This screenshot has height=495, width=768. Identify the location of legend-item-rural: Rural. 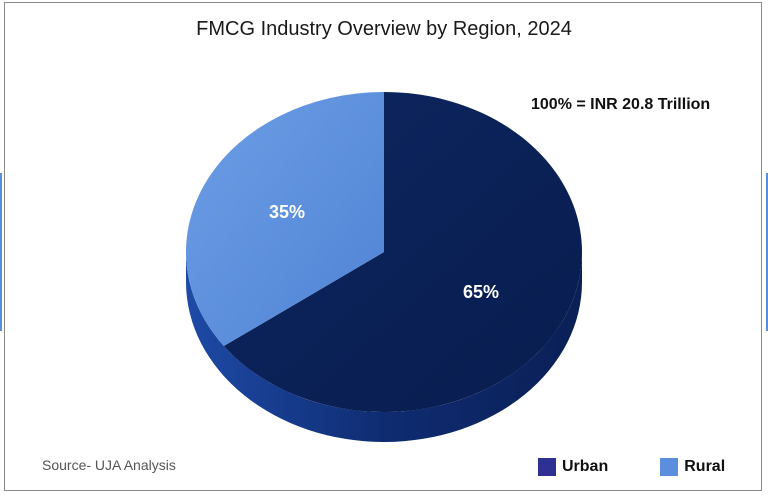
(692, 467).